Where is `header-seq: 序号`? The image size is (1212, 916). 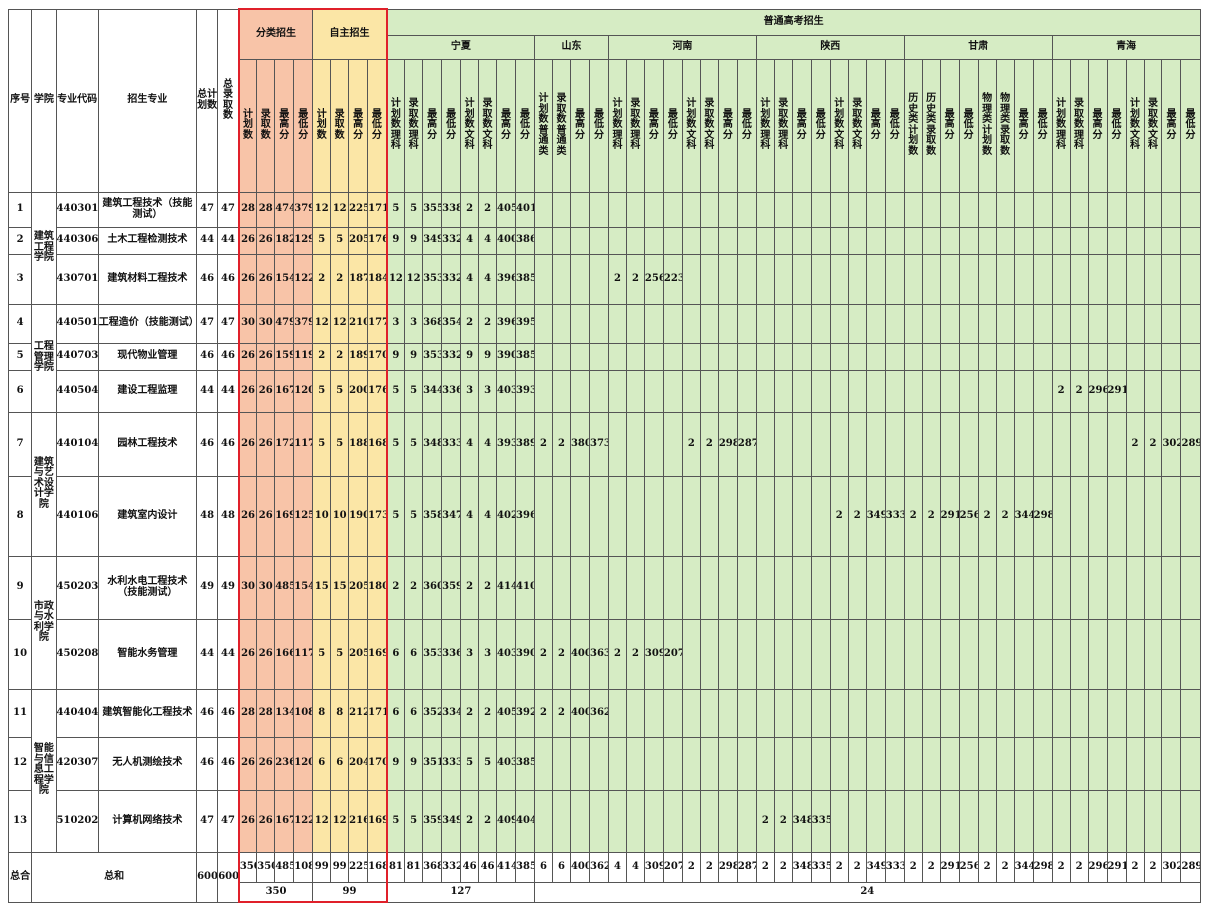 header-seq: 序号 is located at coordinates (20, 100).